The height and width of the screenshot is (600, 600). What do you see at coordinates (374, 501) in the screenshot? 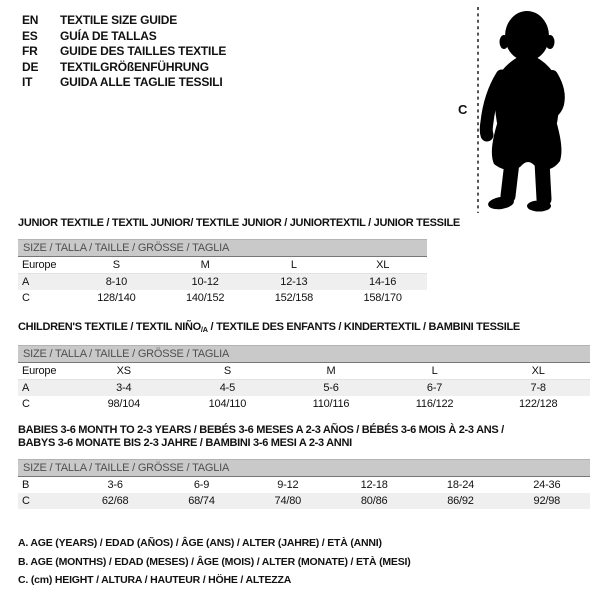
I see `table-cell: 80/86` at bounding box center [374, 501].